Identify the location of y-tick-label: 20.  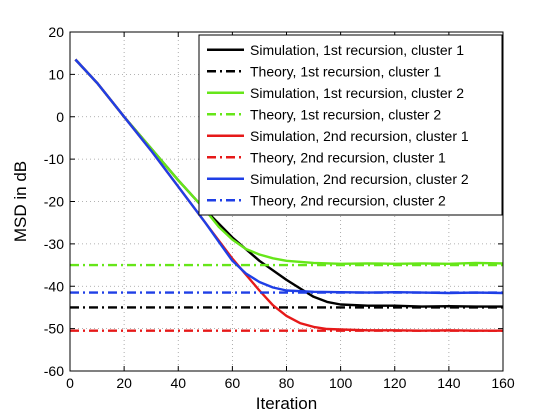
(56, 32).